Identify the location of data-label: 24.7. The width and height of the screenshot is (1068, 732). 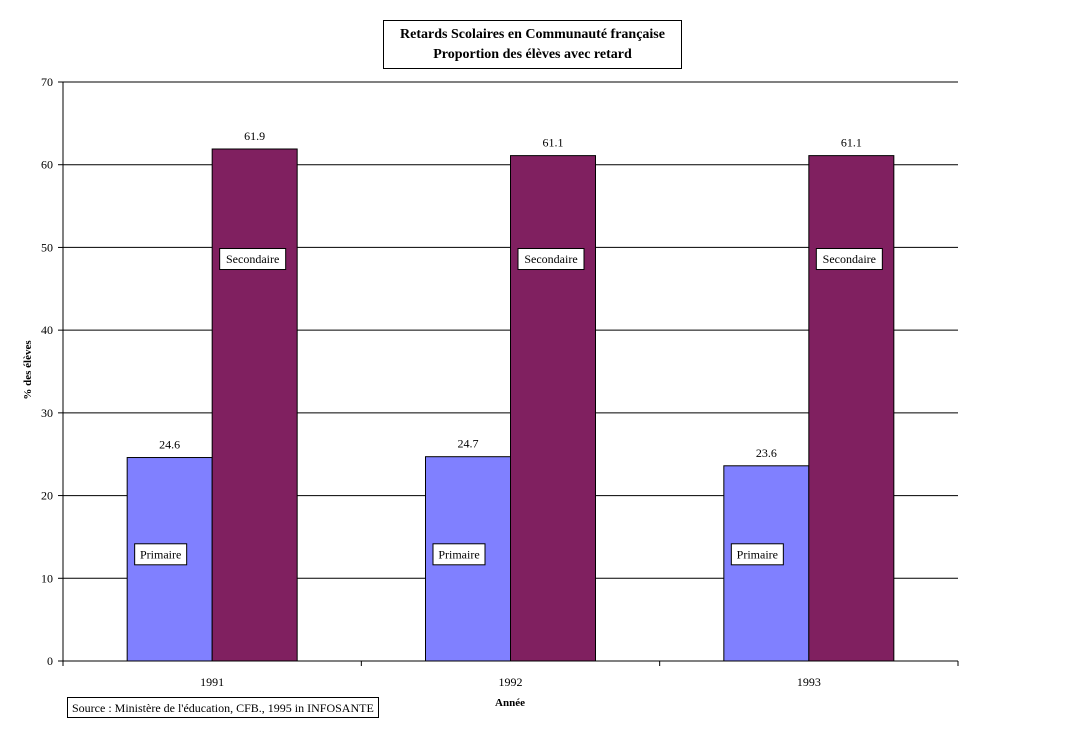
(468, 444).